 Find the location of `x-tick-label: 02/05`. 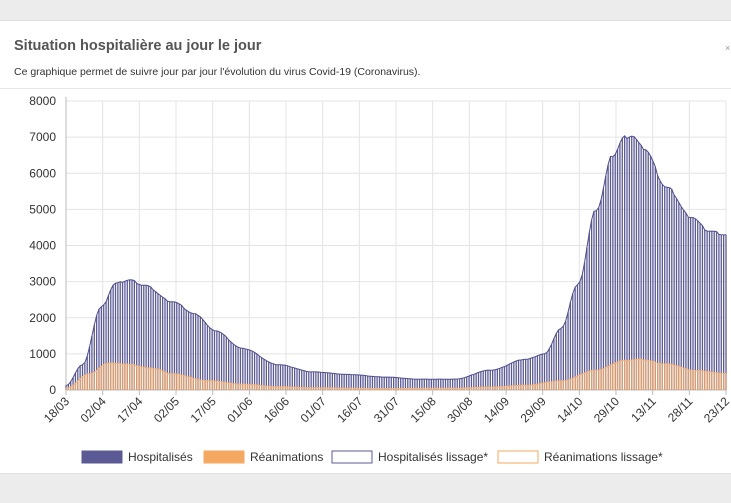

x-tick-label: 02/05 is located at coordinates (166, 409).